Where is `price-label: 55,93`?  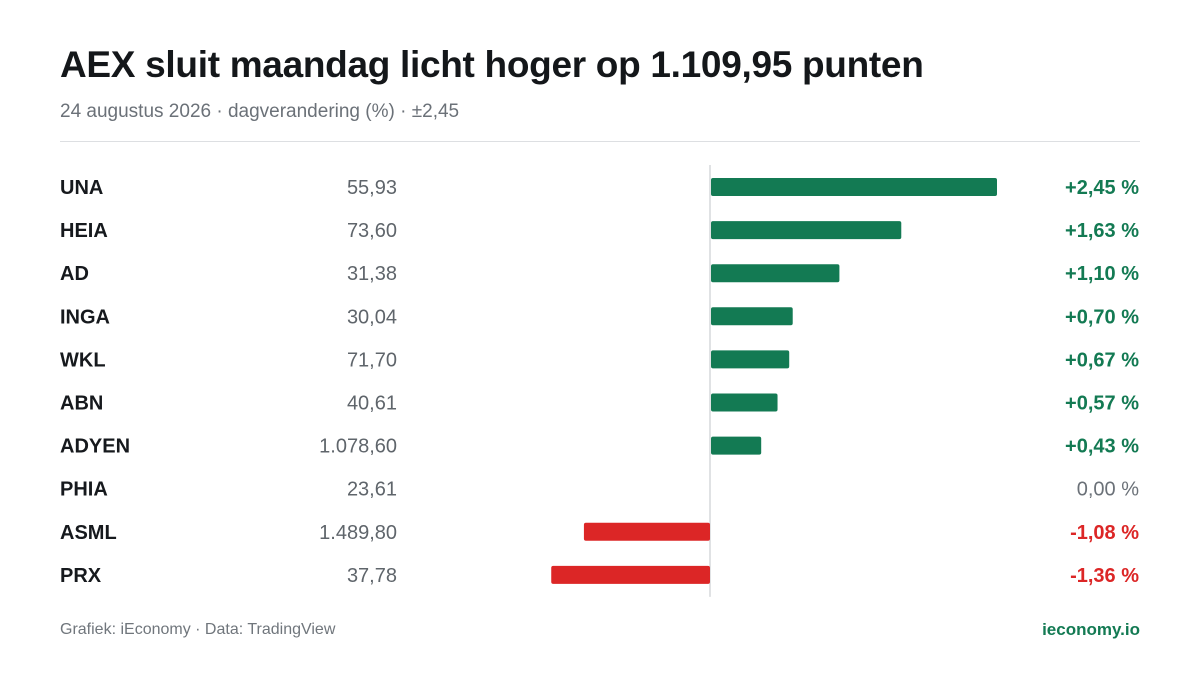 price-label: 55,93 is located at coordinates (372, 188).